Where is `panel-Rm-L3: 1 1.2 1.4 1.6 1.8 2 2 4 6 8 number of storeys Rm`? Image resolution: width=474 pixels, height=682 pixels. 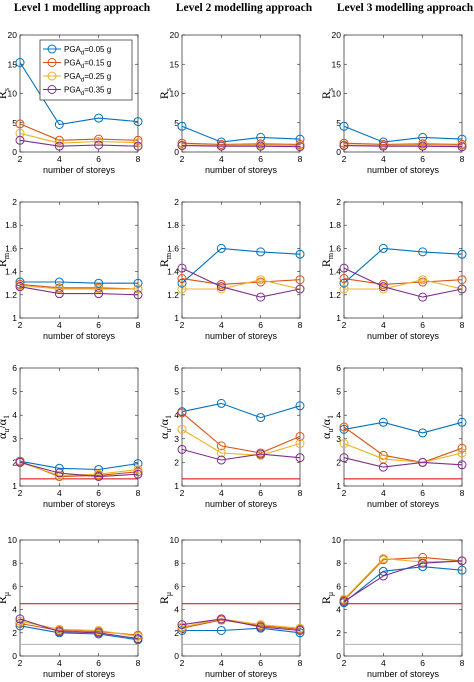 panel-Rm-L3: 1 1.2 1.4 1.6 1.8 2 2 4 6 8 number of storeys Rm is located at coordinates (393, 269).